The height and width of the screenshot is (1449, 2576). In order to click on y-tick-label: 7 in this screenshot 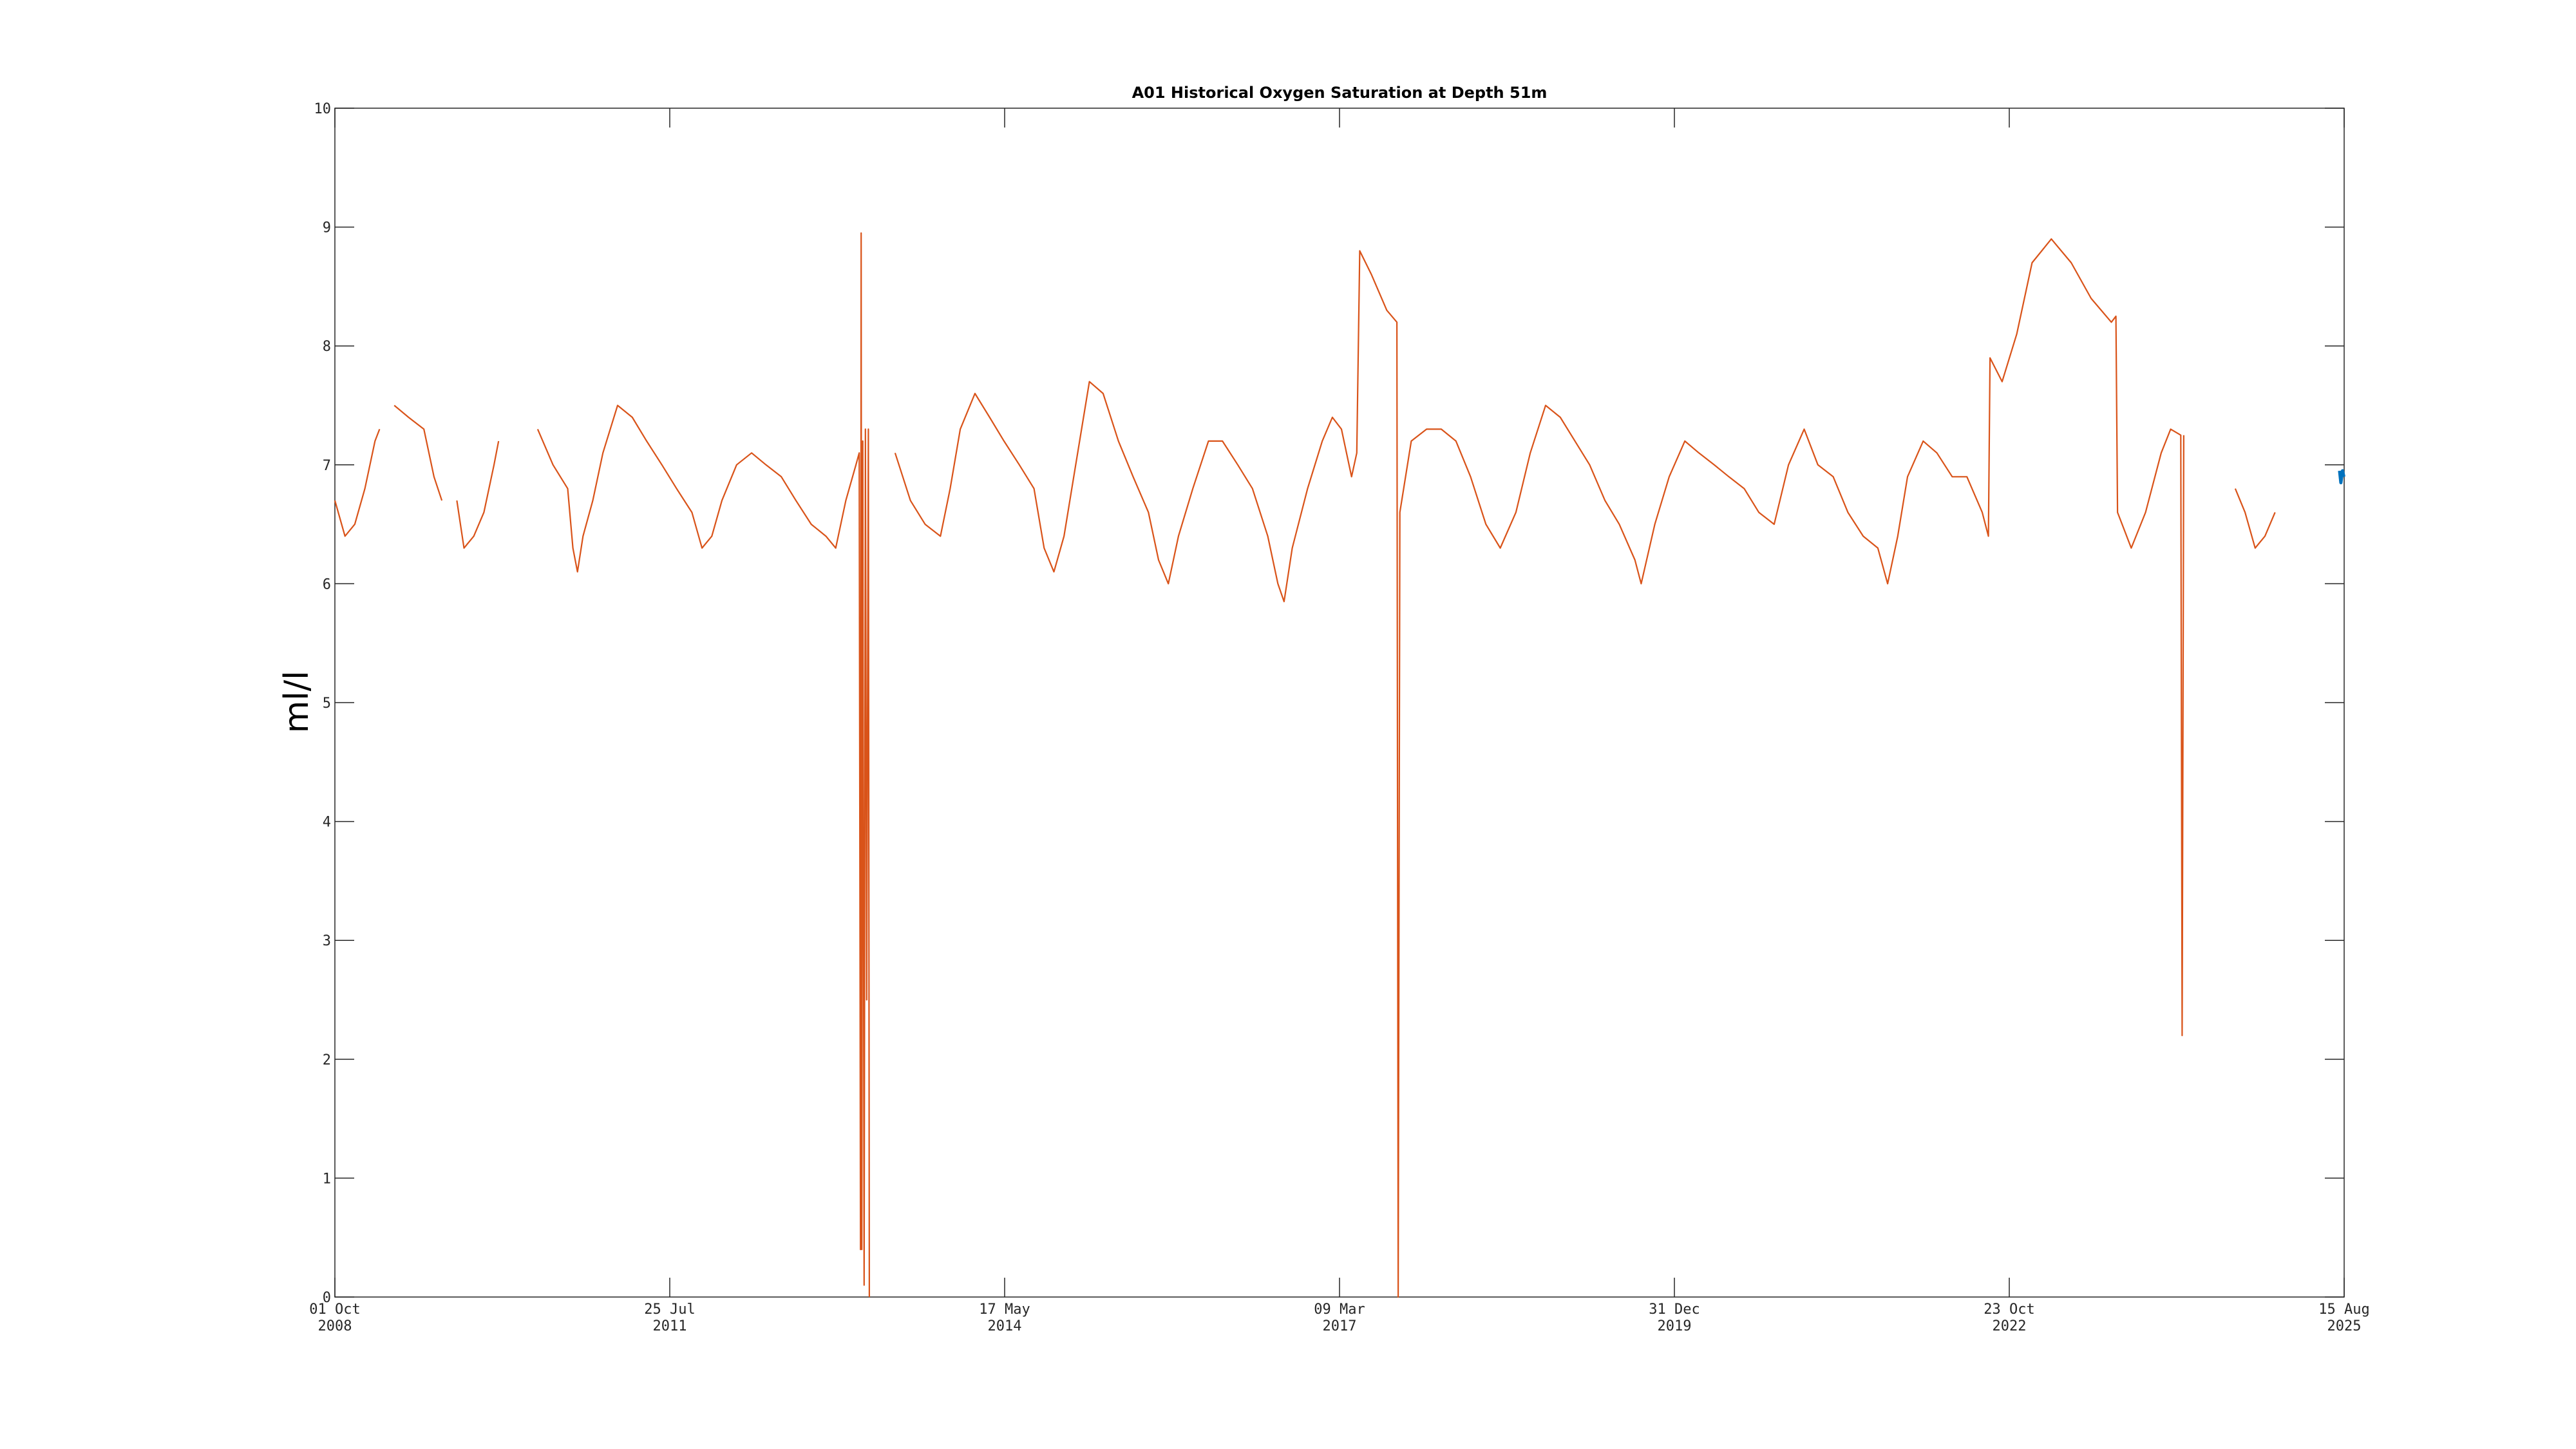, I will do `click(327, 466)`.